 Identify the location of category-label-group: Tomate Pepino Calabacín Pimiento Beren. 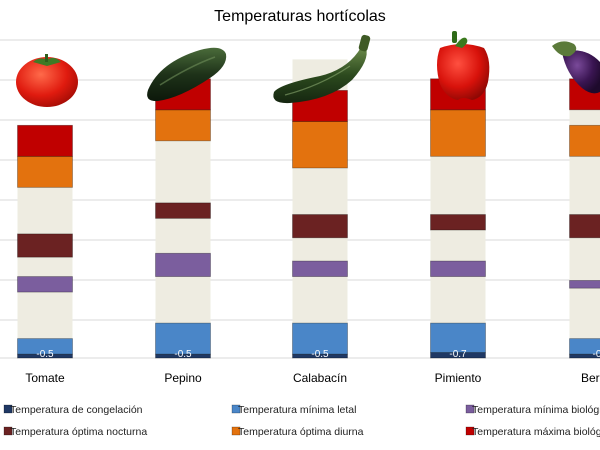
(312, 378).